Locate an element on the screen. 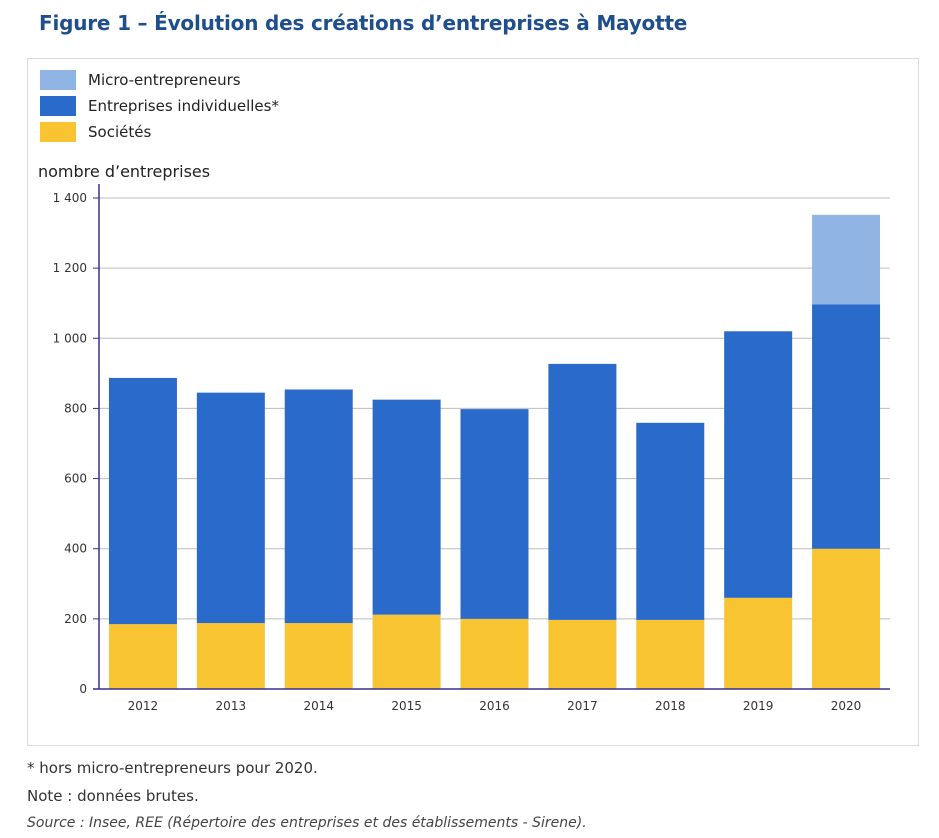 The width and height of the screenshot is (939, 838). legend-label: Micro-entrepreneurs is located at coordinates (164, 80).